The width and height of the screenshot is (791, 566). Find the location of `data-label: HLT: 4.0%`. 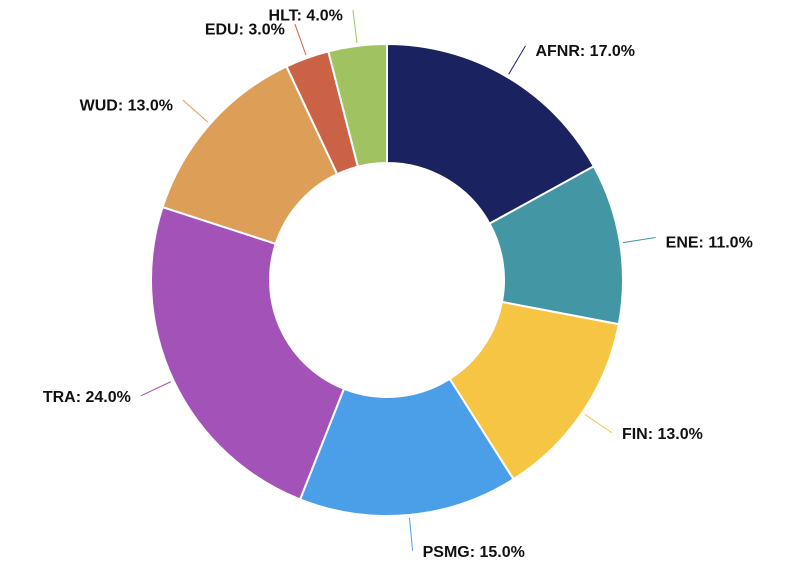

data-label: HLT: 4.0% is located at coordinates (306, 15).